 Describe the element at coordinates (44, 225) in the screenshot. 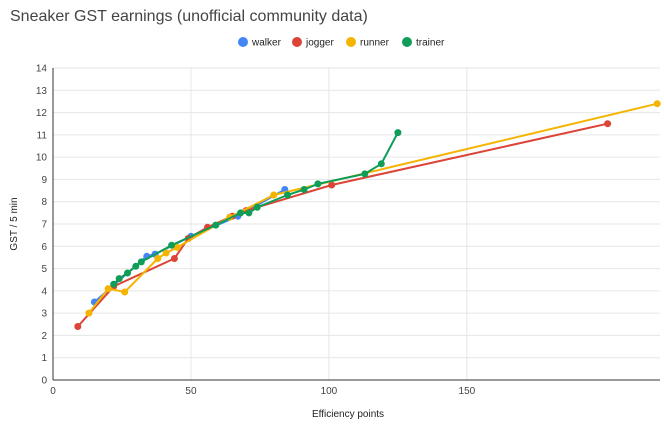

I see `y-tick-label: 7` at that location.